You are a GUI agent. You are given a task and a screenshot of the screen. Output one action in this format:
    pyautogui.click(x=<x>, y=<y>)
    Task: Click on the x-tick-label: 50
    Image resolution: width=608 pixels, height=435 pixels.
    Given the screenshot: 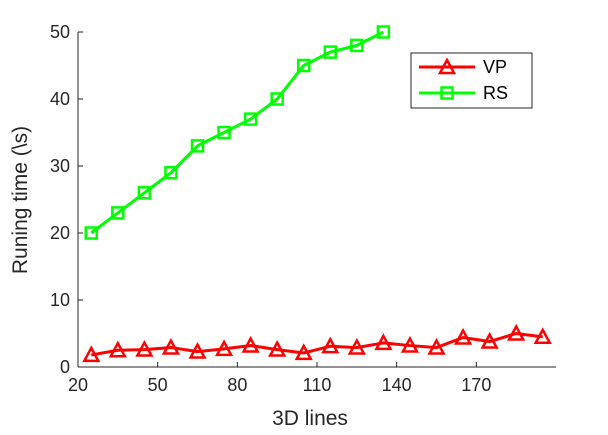 What is the action you would take?
    pyautogui.click(x=158, y=385)
    